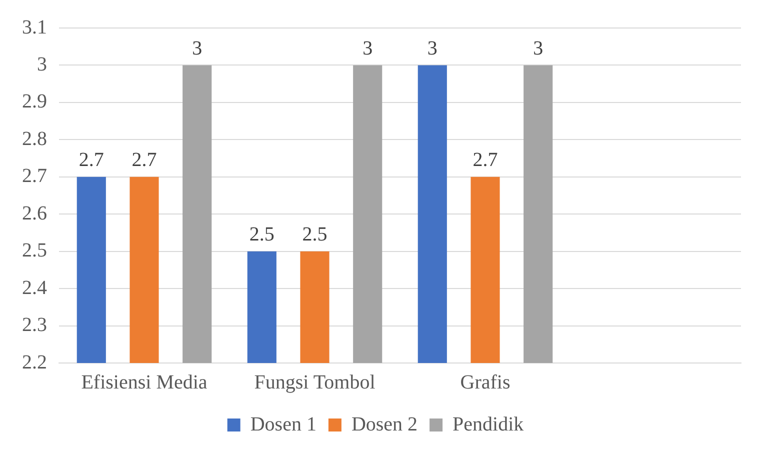  What do you see at coordinates (34, 176) in the screenshot?
I see `y-tick-label: 2.7` at bounding box center [34, 176].